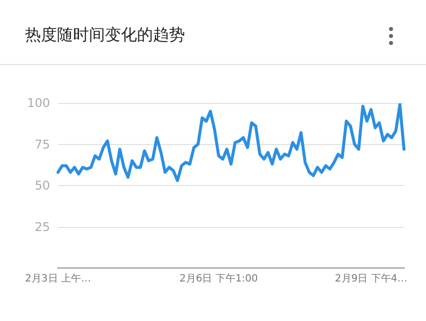 The image size is (426, 321). What do you see at coordinates (105, 35) in the screenshot?
I see `chart-title: 热度随时间变化的趋势` at bounding box center [105, 35].